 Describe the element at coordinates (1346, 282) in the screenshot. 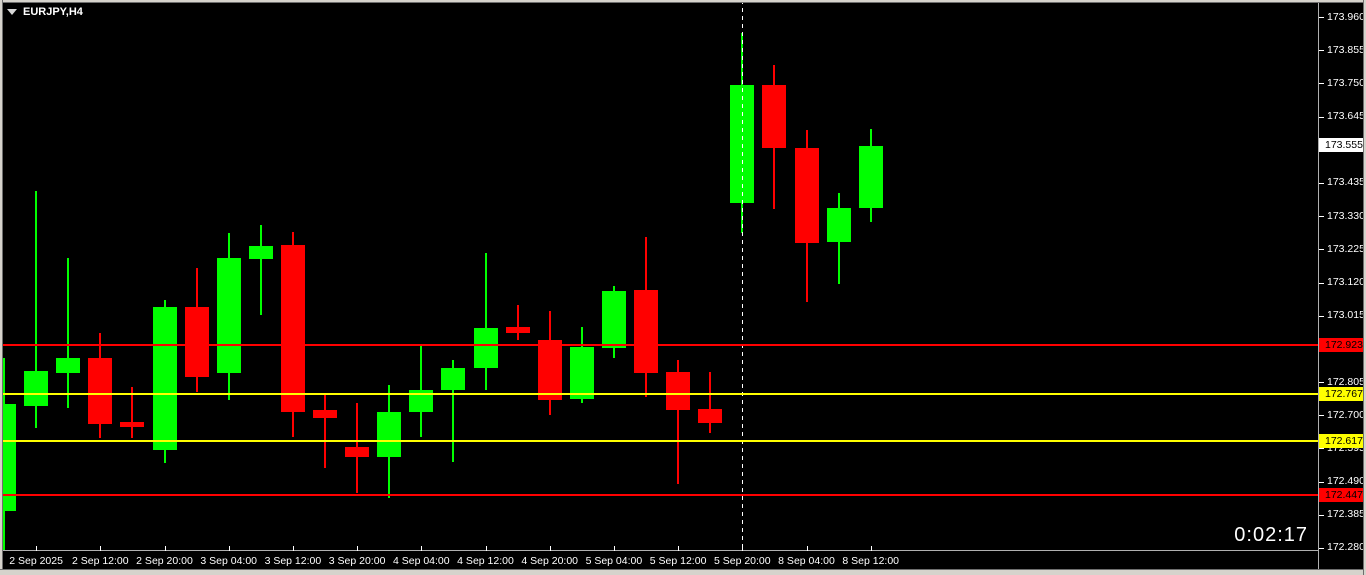

I see `price-tick-label: 173.120` at that location.